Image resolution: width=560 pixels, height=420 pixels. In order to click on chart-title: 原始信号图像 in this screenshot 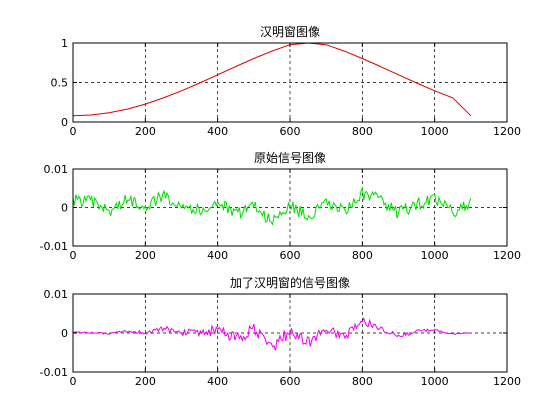, I will do `click(290, 158)`.